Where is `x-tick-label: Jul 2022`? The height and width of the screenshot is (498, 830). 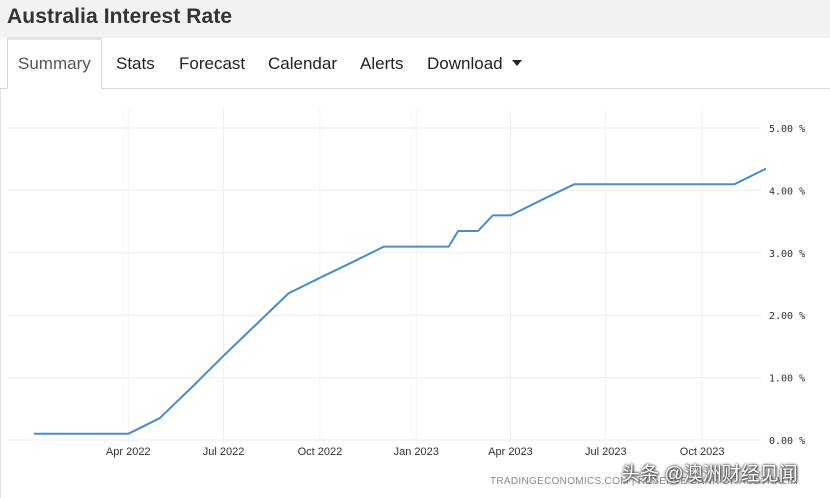
x-tick-label: Jul 2022 is located at coordinates (224, 452).